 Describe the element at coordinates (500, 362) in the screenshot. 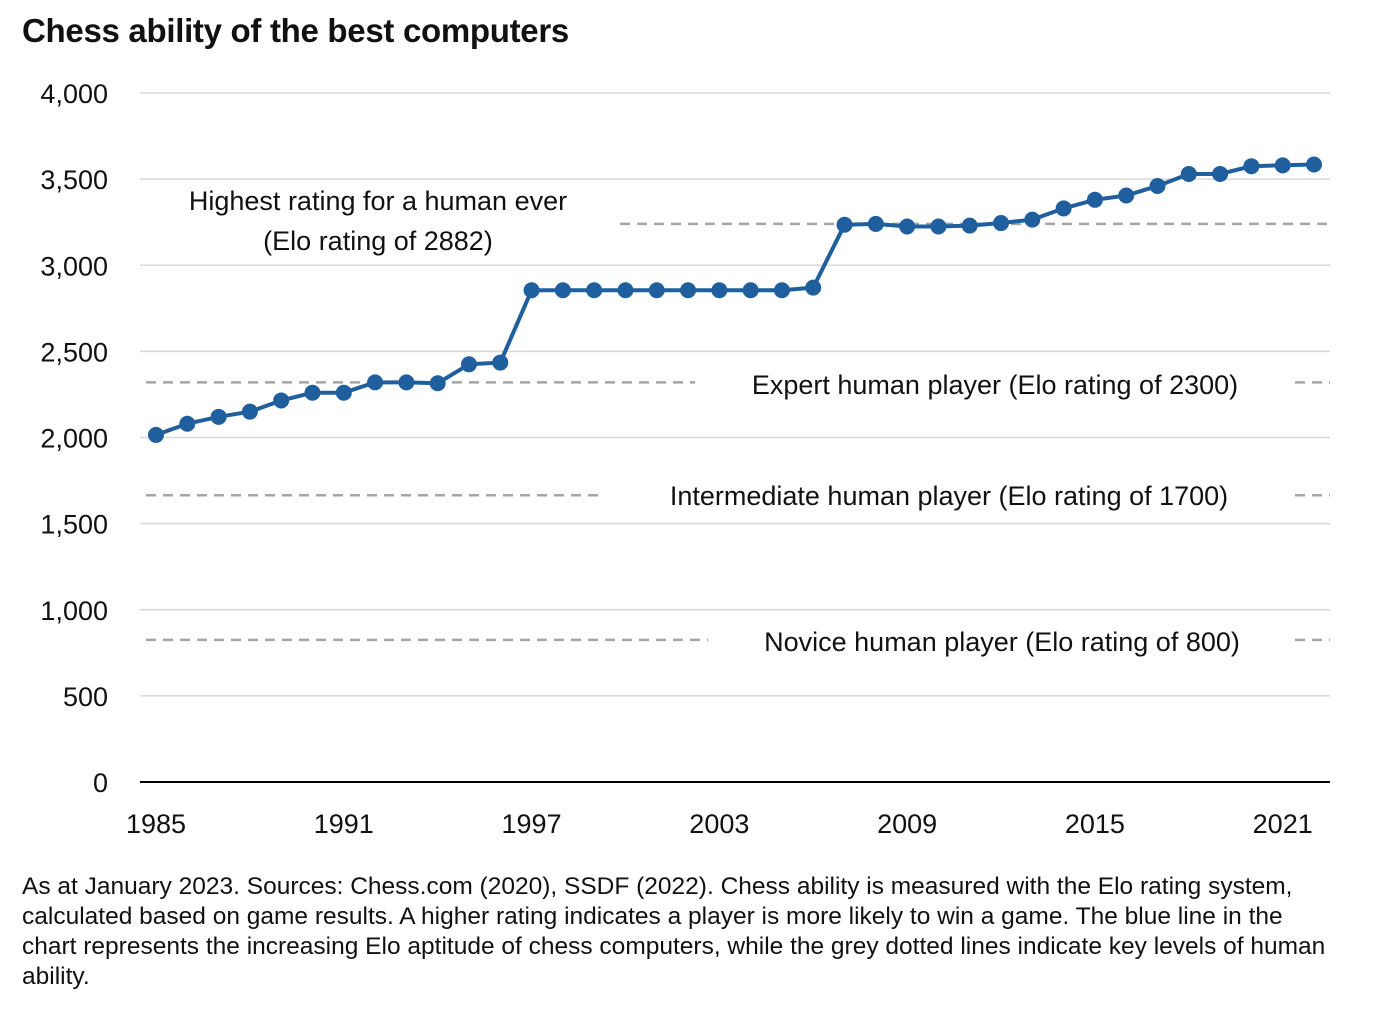

I see `data-point-1996` at that location.